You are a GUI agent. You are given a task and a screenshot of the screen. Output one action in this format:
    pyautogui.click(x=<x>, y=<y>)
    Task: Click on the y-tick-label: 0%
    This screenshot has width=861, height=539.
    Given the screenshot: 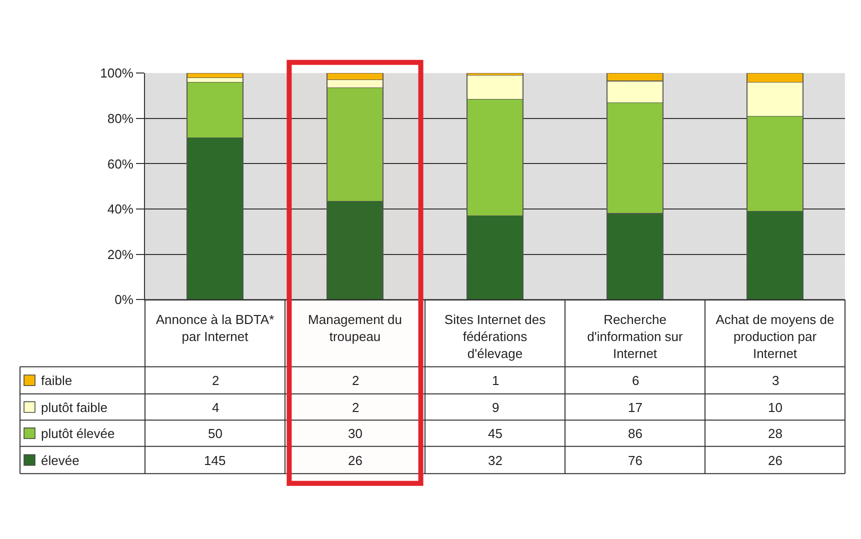 What is the action you would take?
    pyautogui.click(x=124, y=300)
    